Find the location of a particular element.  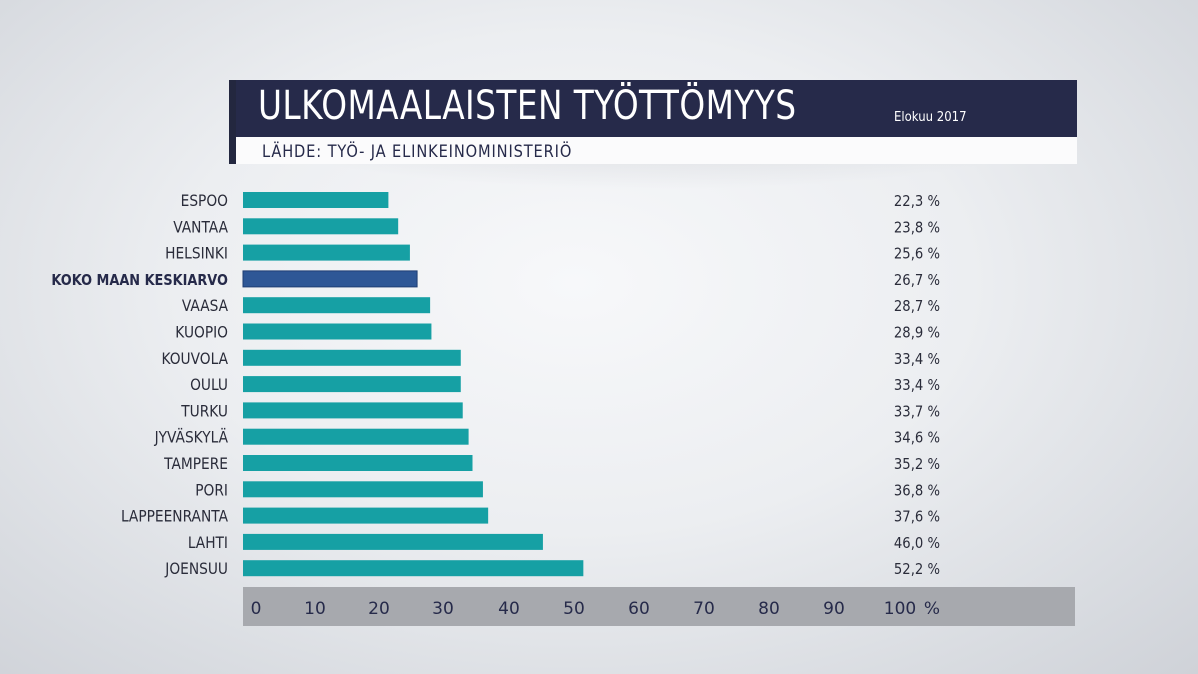

category-label: JYVÄSKYLÄ is located at coordinates (191, 437).